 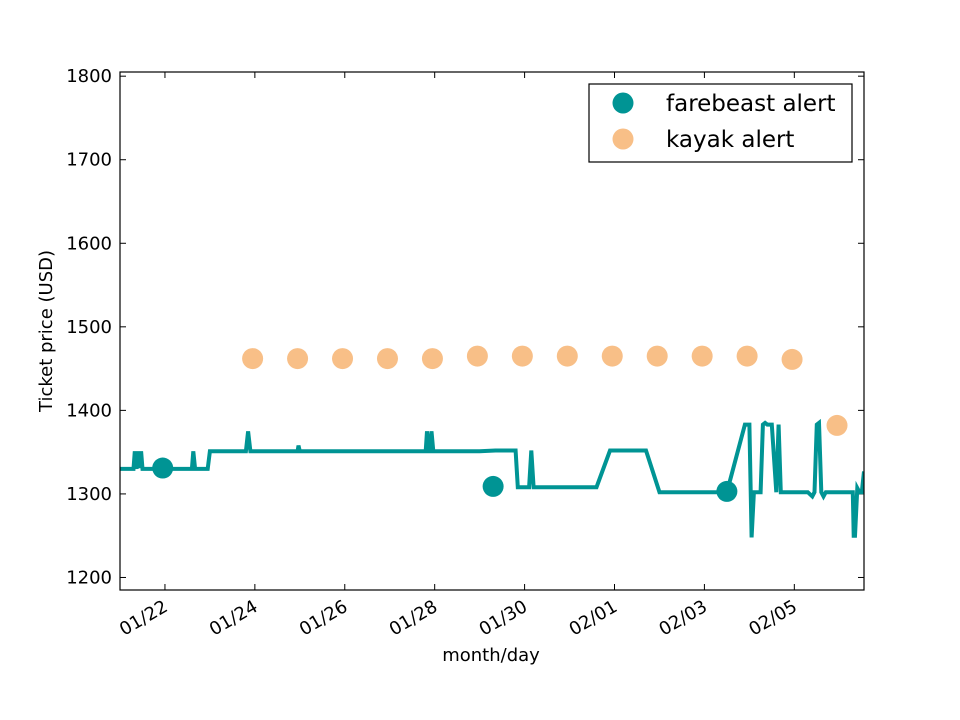 I want to click on farebeast-price-line, so click(x=492, y=478).